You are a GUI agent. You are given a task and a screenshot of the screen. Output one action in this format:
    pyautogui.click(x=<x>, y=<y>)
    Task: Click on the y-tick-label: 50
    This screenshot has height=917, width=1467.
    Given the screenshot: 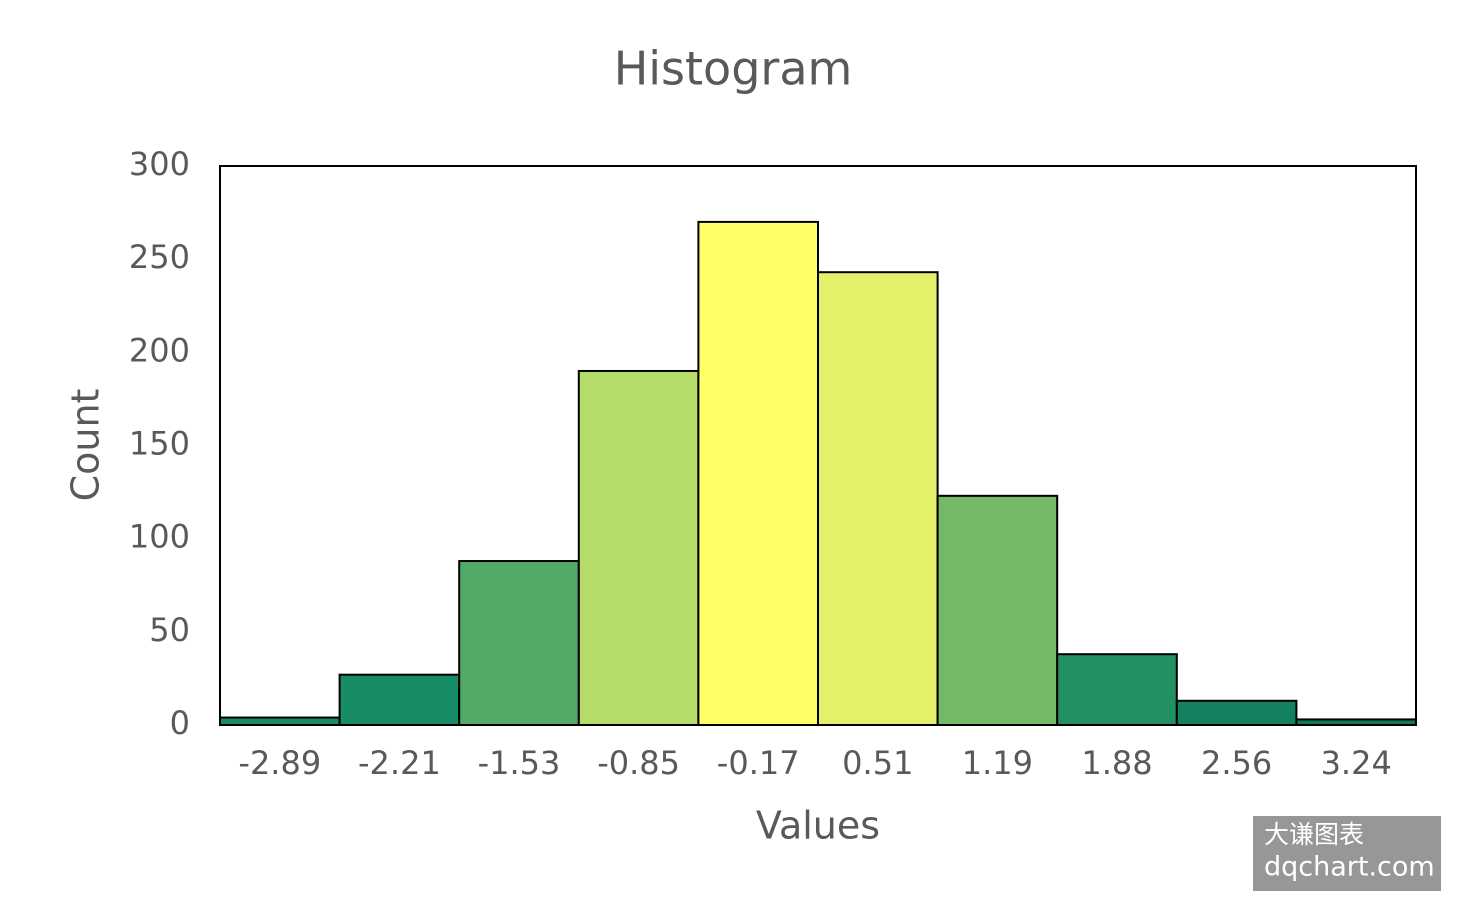 What is the action you would take?
    pyautogui.click(x=169, y=630)
    